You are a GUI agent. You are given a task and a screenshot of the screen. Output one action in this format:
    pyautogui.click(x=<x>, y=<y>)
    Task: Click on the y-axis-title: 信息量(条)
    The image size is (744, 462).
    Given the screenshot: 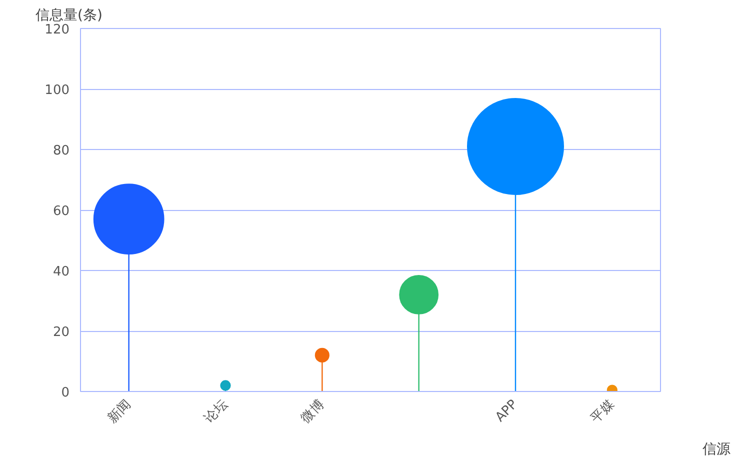 What is the action you would take?
    pyautogui.click(x=69, y=16)
    